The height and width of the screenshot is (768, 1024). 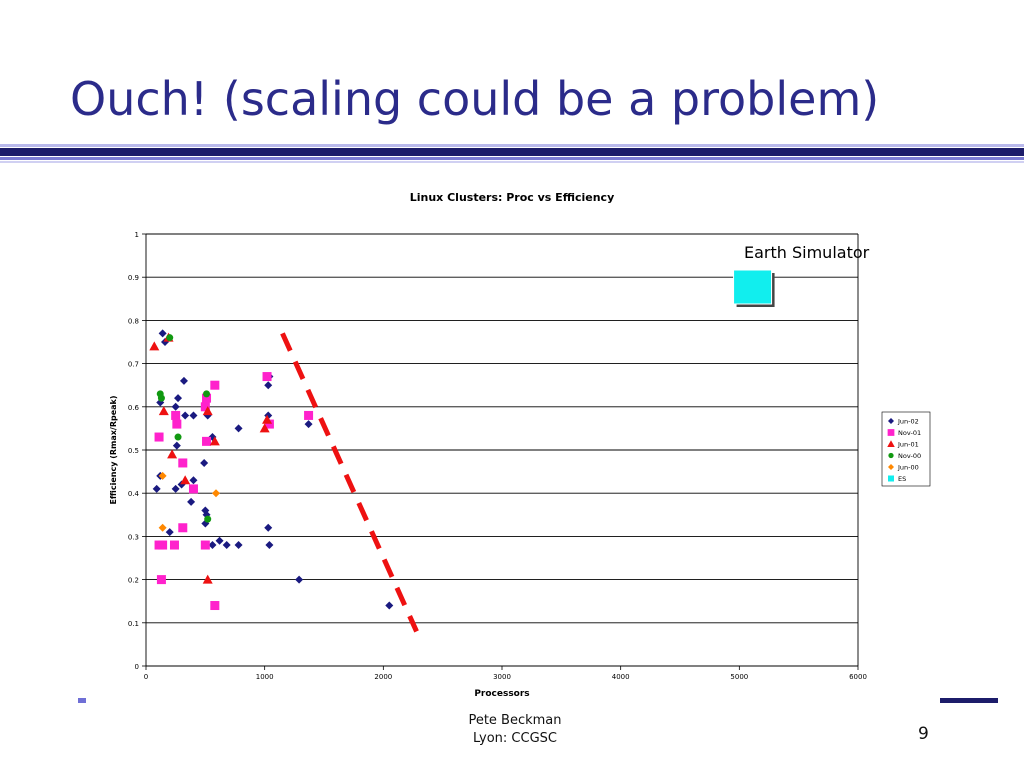 I want to click on y-tick-label: 0.4, so click(x=134, y=494).